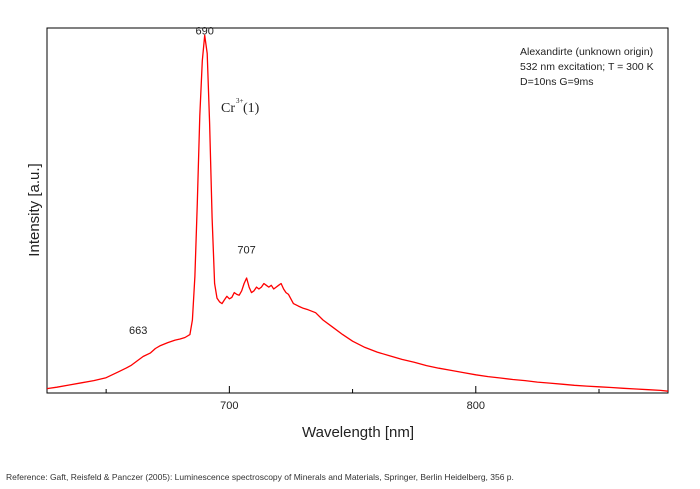 This screenshot has height=489, width=700. What do you see at coordinates (240, 101) in the screenshot?
I see `ion-label-sup: 3+` at bounding box center [240, 101].